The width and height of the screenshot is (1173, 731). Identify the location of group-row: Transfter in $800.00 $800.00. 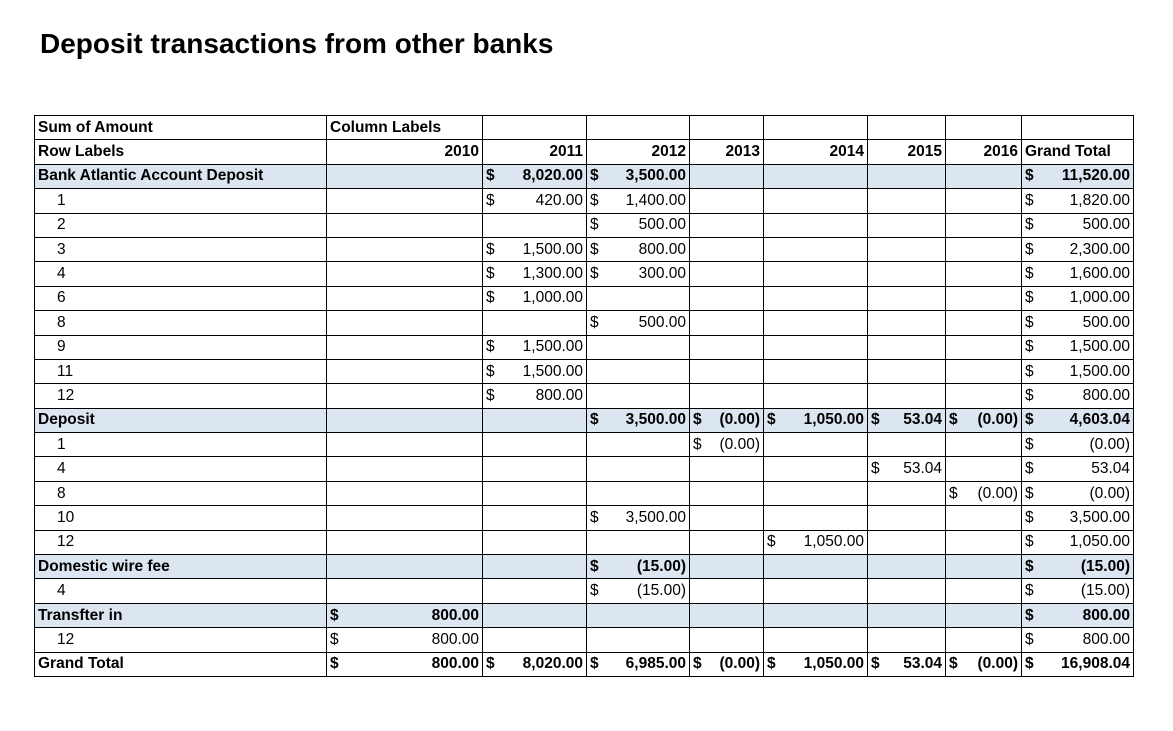
(584, 615).